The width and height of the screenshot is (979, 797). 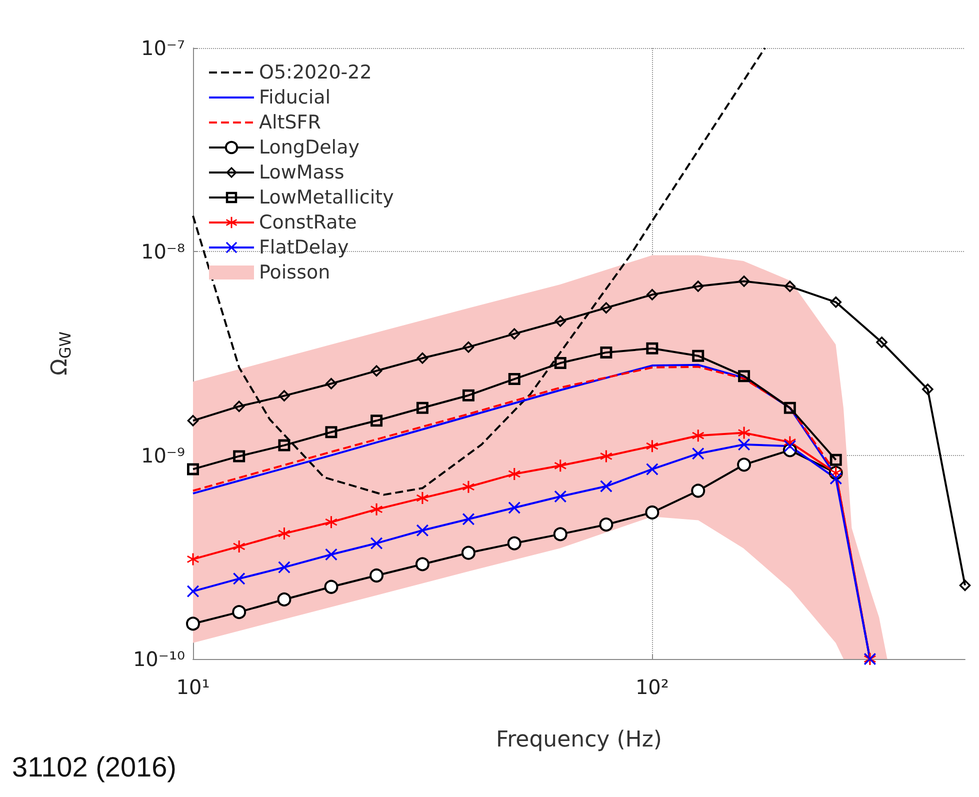 What do you see at coordinates (301, 173) in the screenshot?
I see `legend-label: LowMass` at bounding box center [301, 173].